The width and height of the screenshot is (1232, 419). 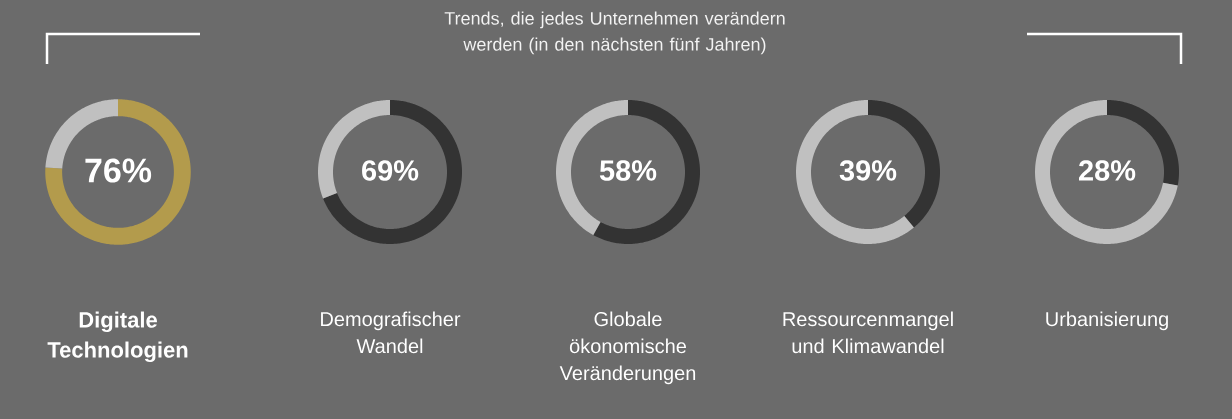 I want to click on data-label: 28%, so click(x=1107, y=170).